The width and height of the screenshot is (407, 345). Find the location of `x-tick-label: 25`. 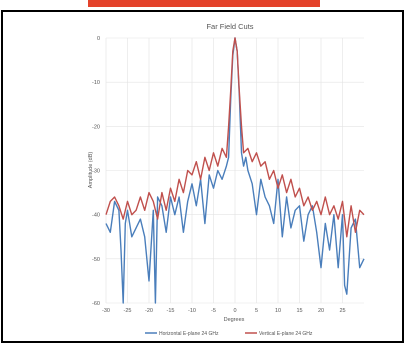

x-tick-label: 25 is located at coordinates (342, 311).